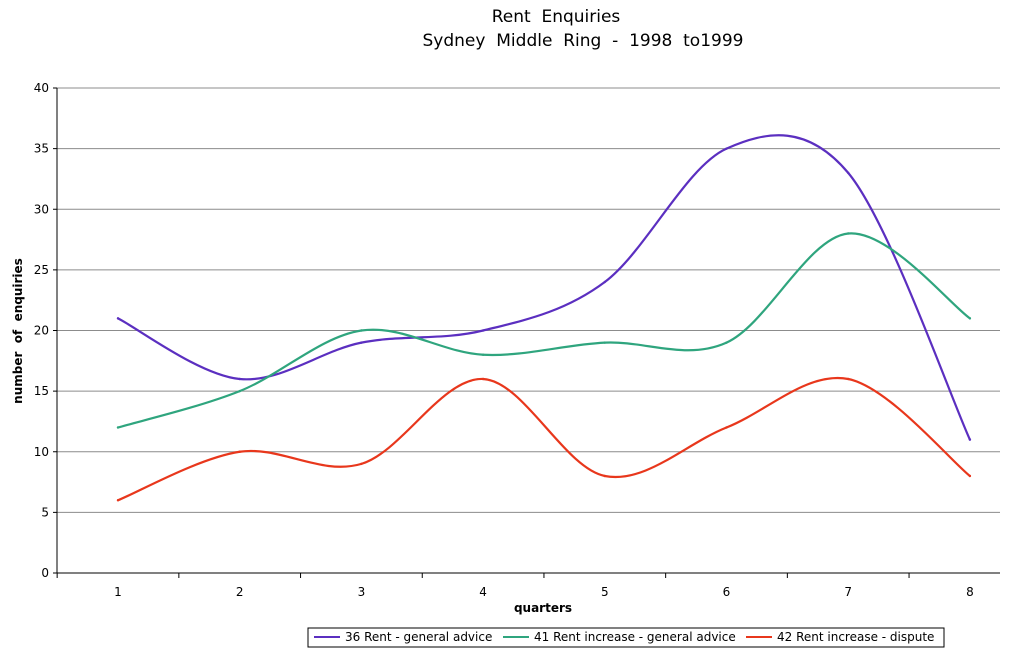  What do you see at coordinates (855, 637) in the screenshot?
I see `legend-label-3: 42 Rent increase - dispute` at bounding box center [855, 637].